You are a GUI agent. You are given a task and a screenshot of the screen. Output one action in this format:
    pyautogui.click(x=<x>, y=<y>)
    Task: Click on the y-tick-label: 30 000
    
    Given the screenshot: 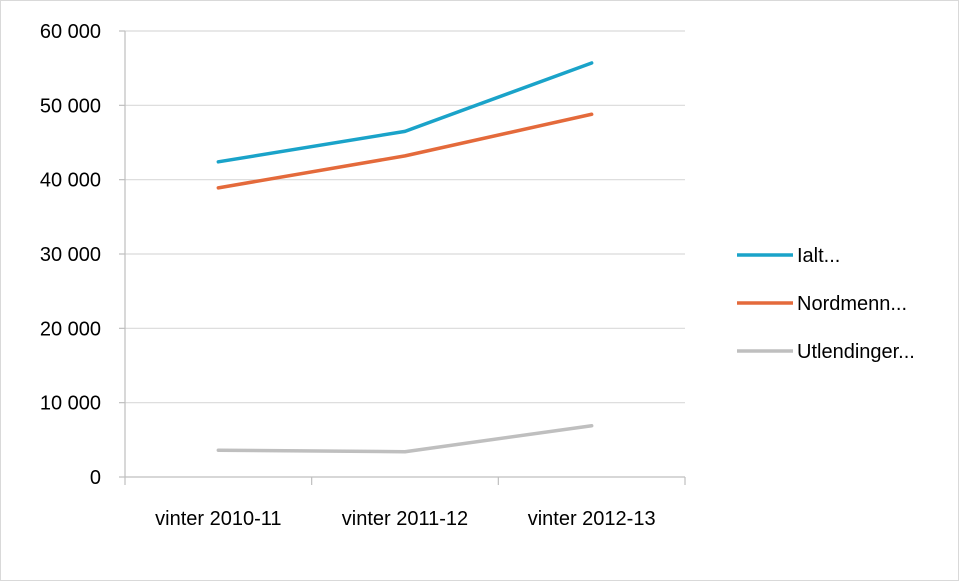 What is the action you would take?
    pyautogui.click(x=70, y=255)
    